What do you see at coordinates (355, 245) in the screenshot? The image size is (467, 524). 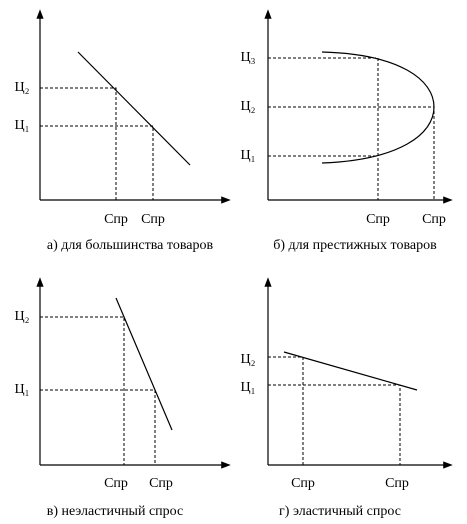 I see `caption: б) для престижных товаров` at bounding box center [355, 245].